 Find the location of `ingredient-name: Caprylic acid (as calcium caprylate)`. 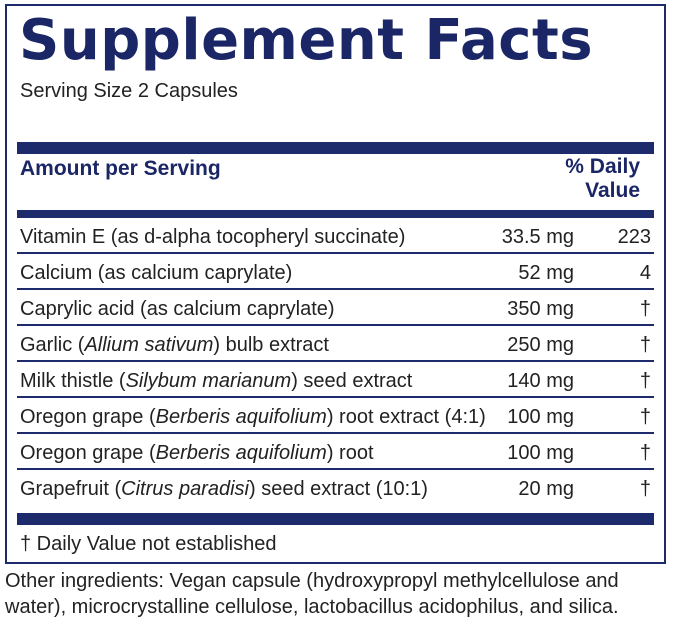

ingredient-name: Caprylic acid (as calcium caprylate) is located at coordinates (177, 309).